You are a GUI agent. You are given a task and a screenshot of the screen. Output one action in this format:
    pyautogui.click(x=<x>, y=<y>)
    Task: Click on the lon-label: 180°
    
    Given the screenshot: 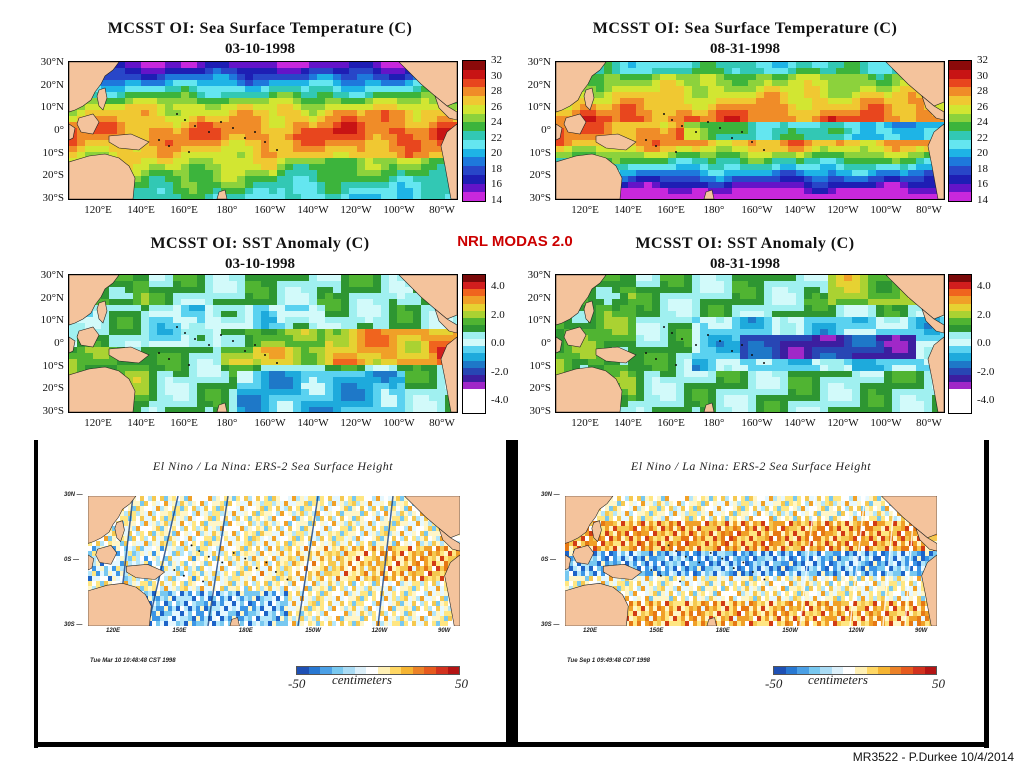 What is the action you would take?
    pyautogui.click(x=714, y=210)
    